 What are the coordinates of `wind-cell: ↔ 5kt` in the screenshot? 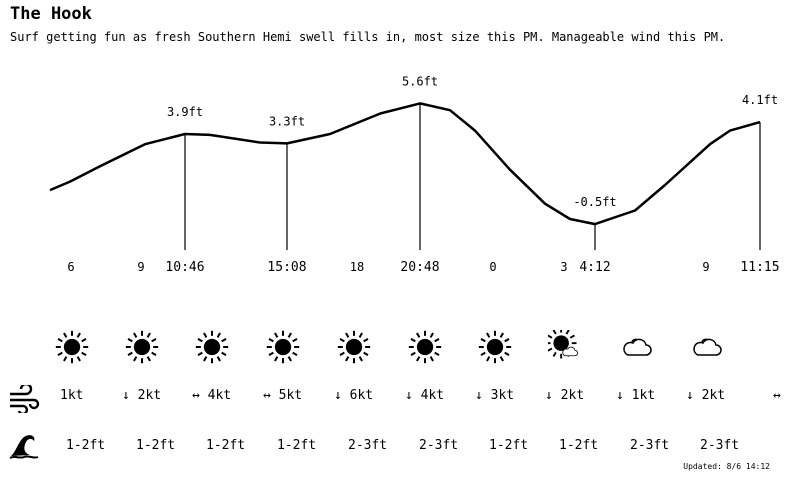 It's located at (282, 395).